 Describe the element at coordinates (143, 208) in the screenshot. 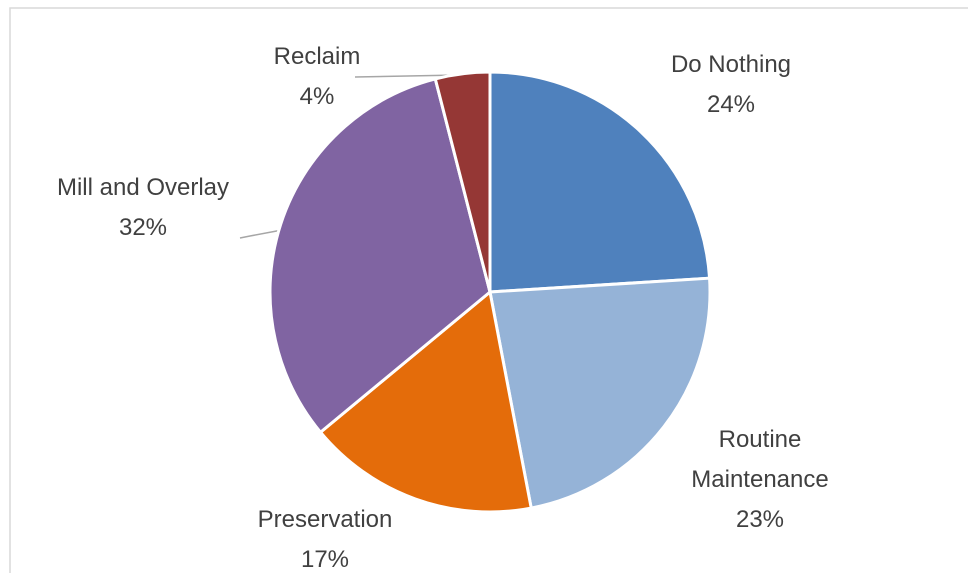

I see `data-label: Mill and Overlay 32%` at that location.